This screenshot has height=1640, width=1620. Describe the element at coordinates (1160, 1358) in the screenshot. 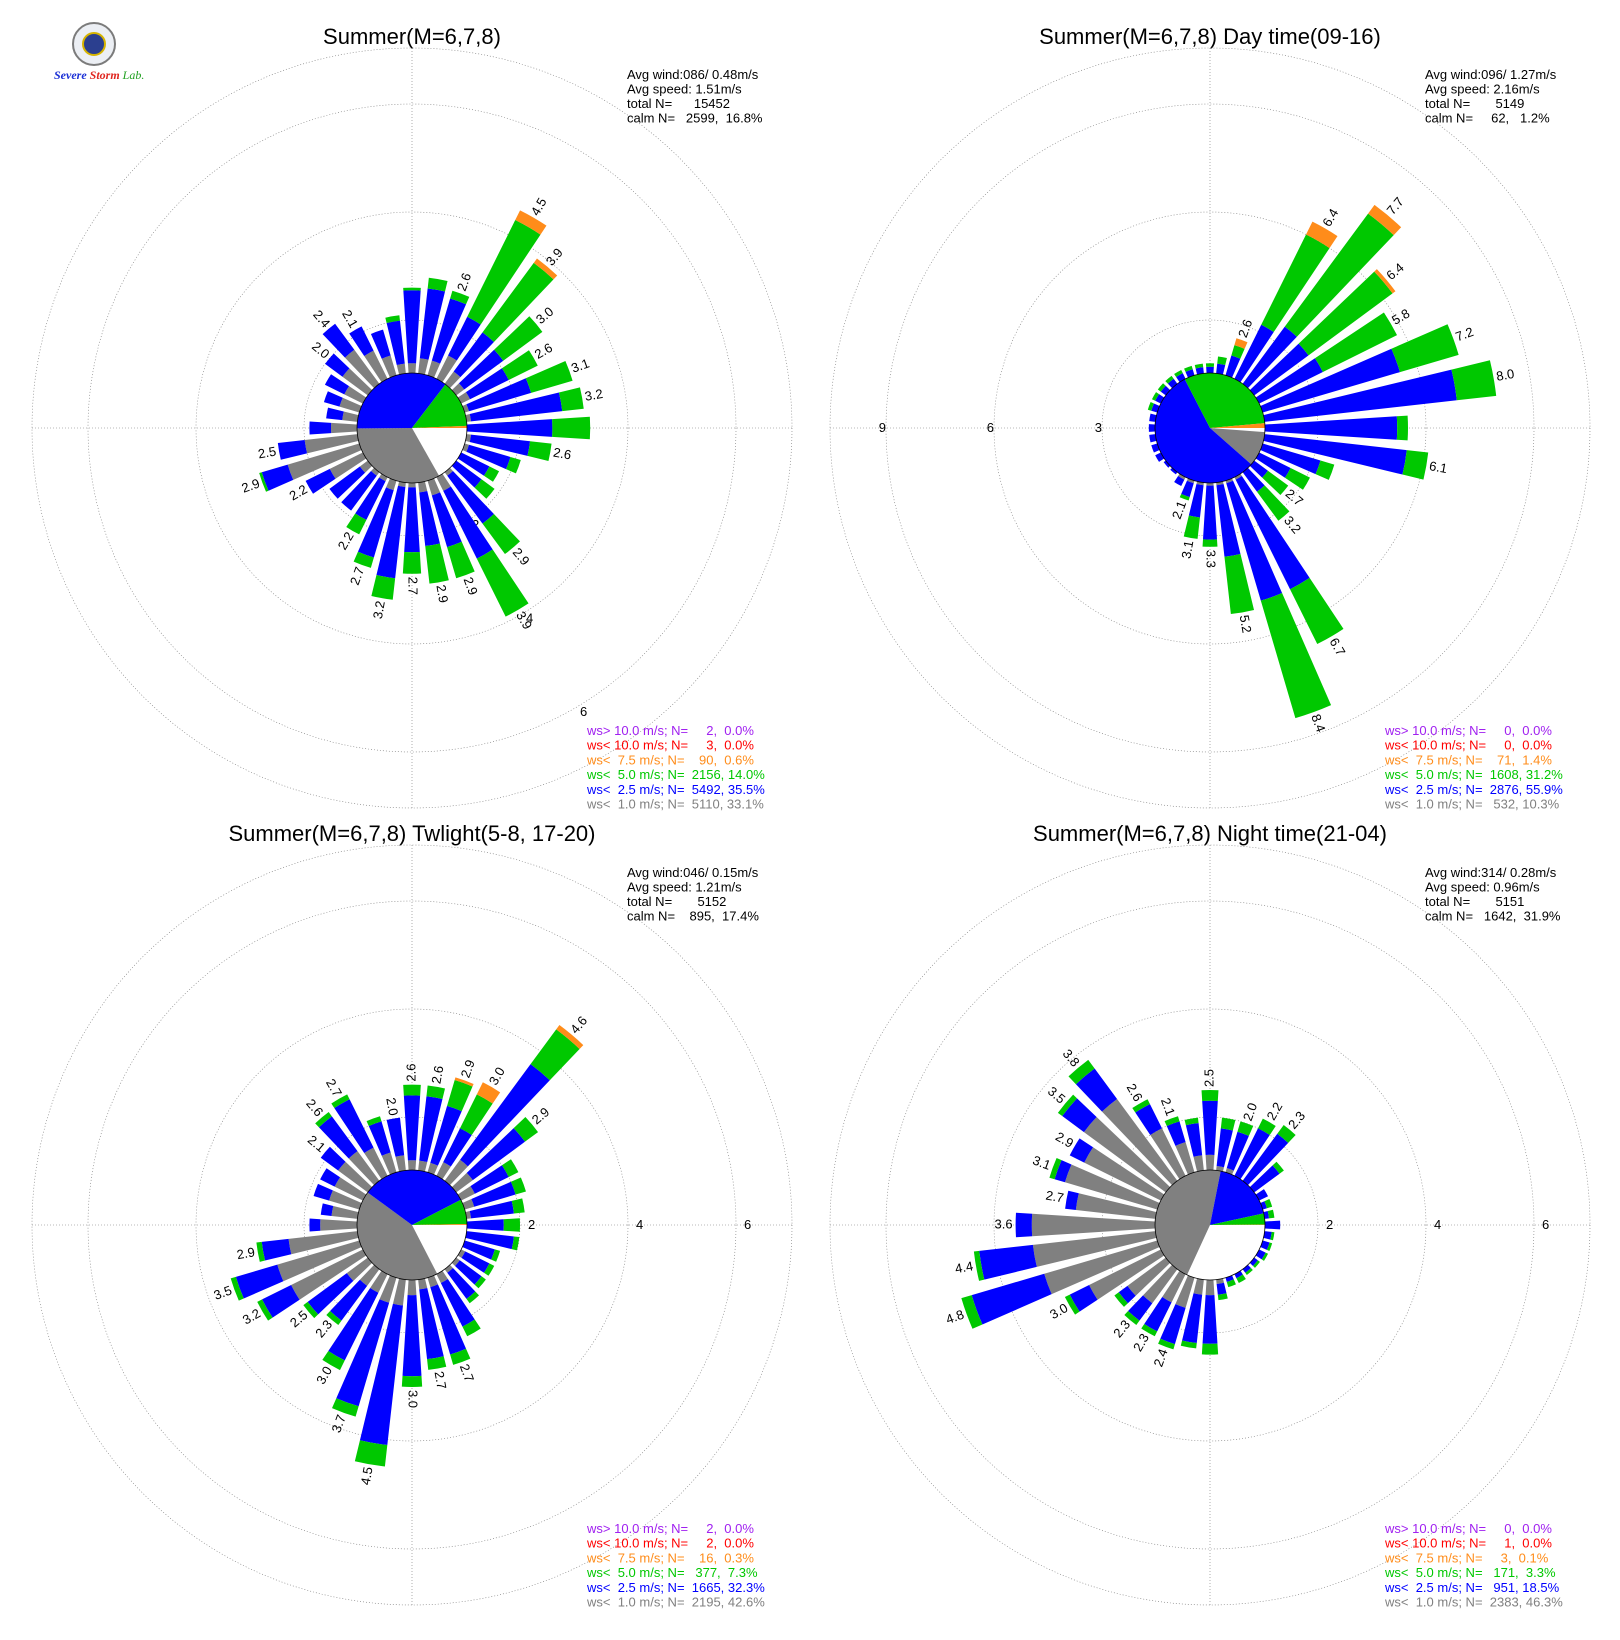

I see `bar-value-label: 2.4` at that location.